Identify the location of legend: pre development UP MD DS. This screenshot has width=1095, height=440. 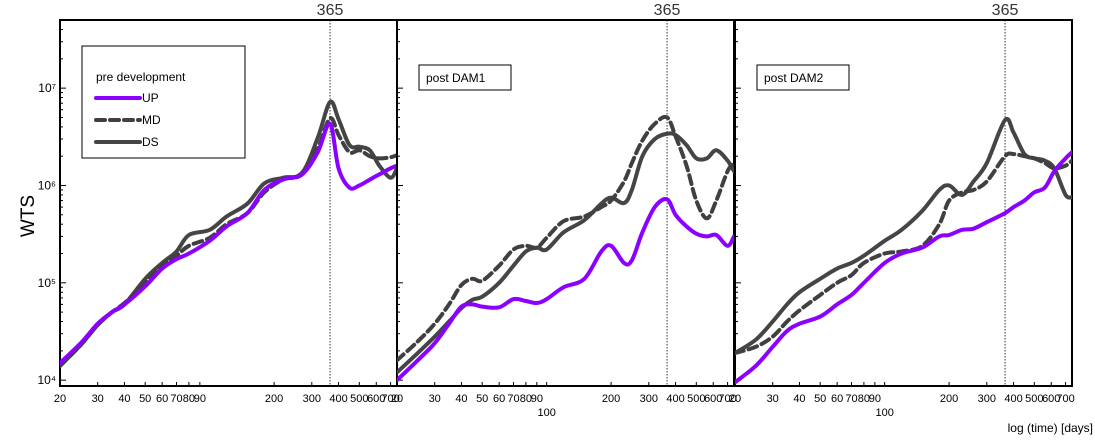
(163, 102).